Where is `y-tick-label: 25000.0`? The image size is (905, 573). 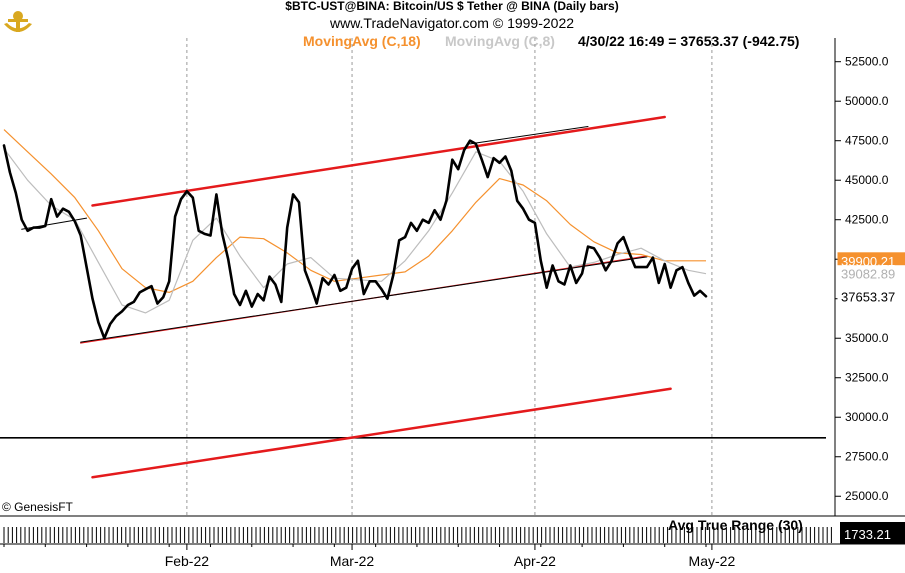
y-tick-label: 25000.0 is located at coordinates (867, 496).